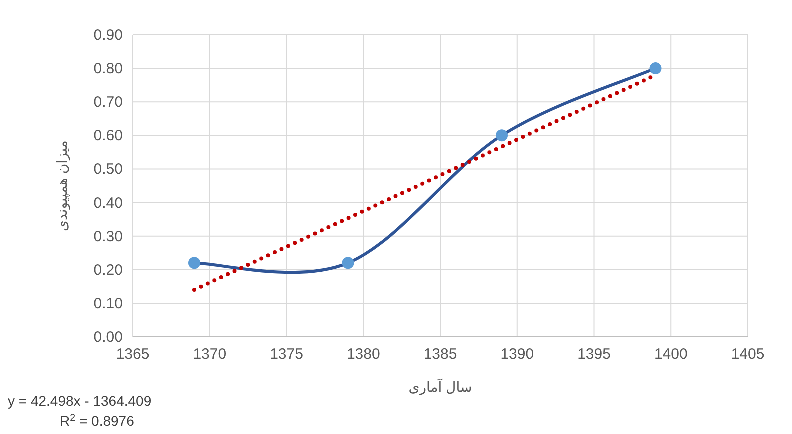 The width and height of the screenshot is (792, 434). Describe the element at coordinates (671, 354) in the screenshot. I see `x-tick-label: 1400` at that location.